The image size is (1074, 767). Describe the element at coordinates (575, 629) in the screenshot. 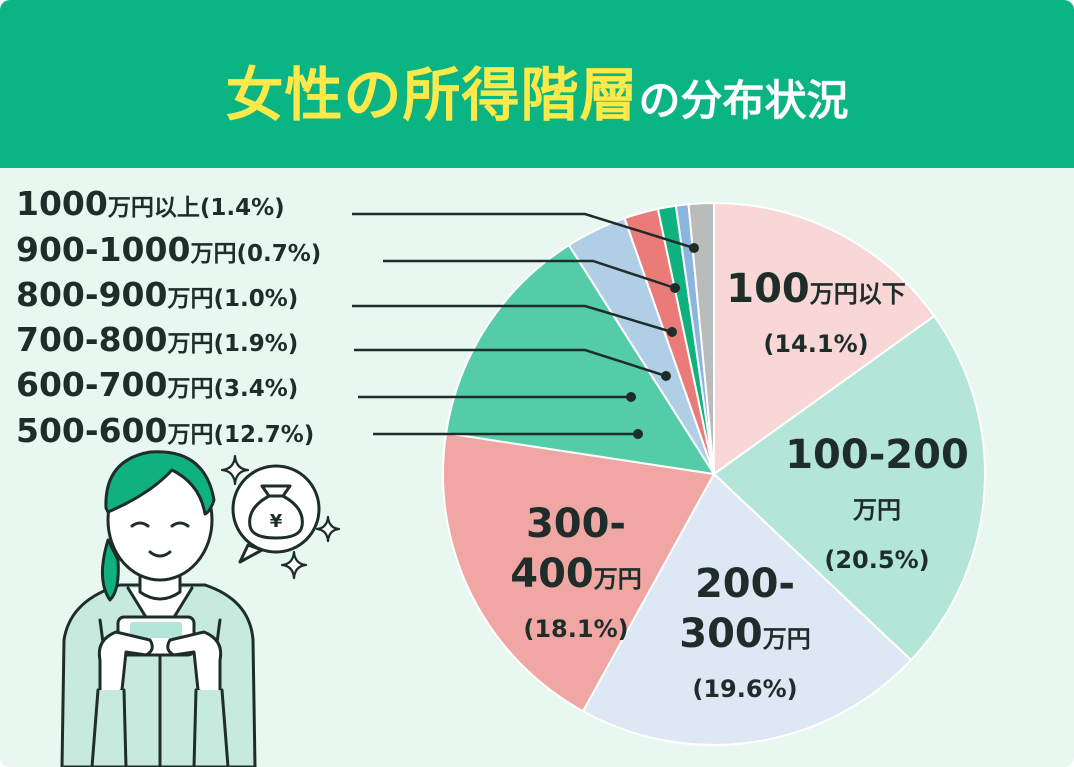

I see `slice-label-3-line-2: (18.1%)` at that location.